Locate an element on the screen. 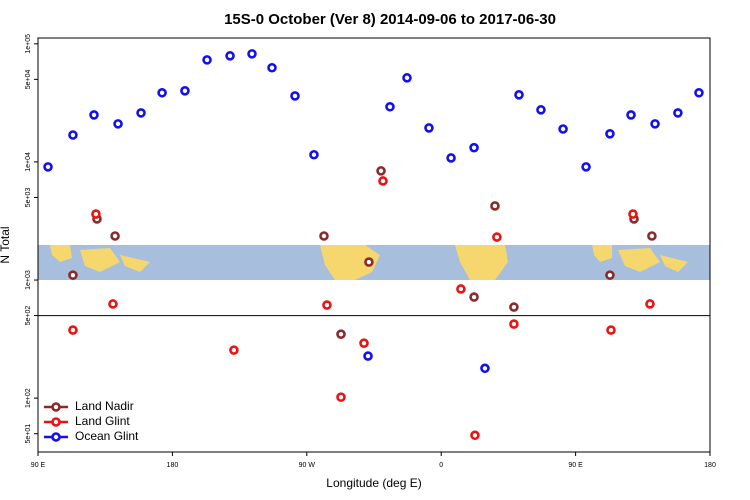  legend-label: Land Glint is located at coordinates (102, 421).